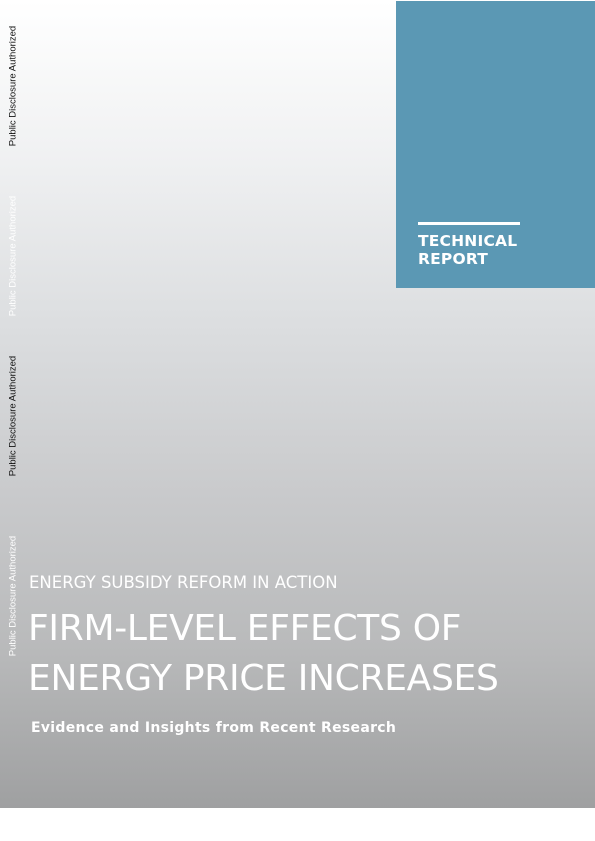 The image size is (595, 841). I want to click on report-type-label: TECHNICAL REPORT, so click(503, 250).